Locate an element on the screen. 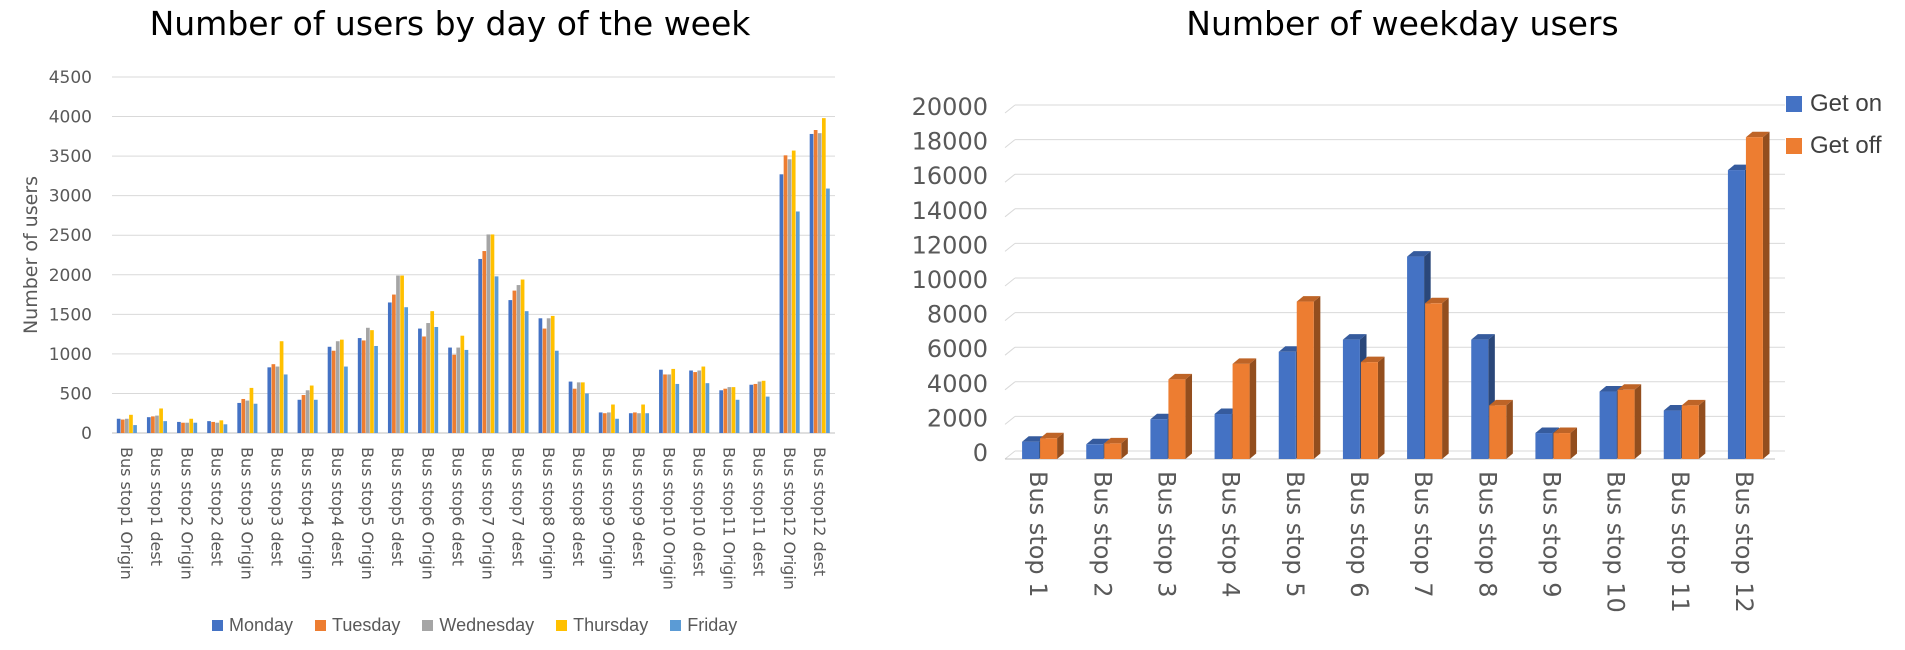 The width and height of the screenshot is (1905, 650). legend-label: Tuesday is located at coordinates (366, 625).